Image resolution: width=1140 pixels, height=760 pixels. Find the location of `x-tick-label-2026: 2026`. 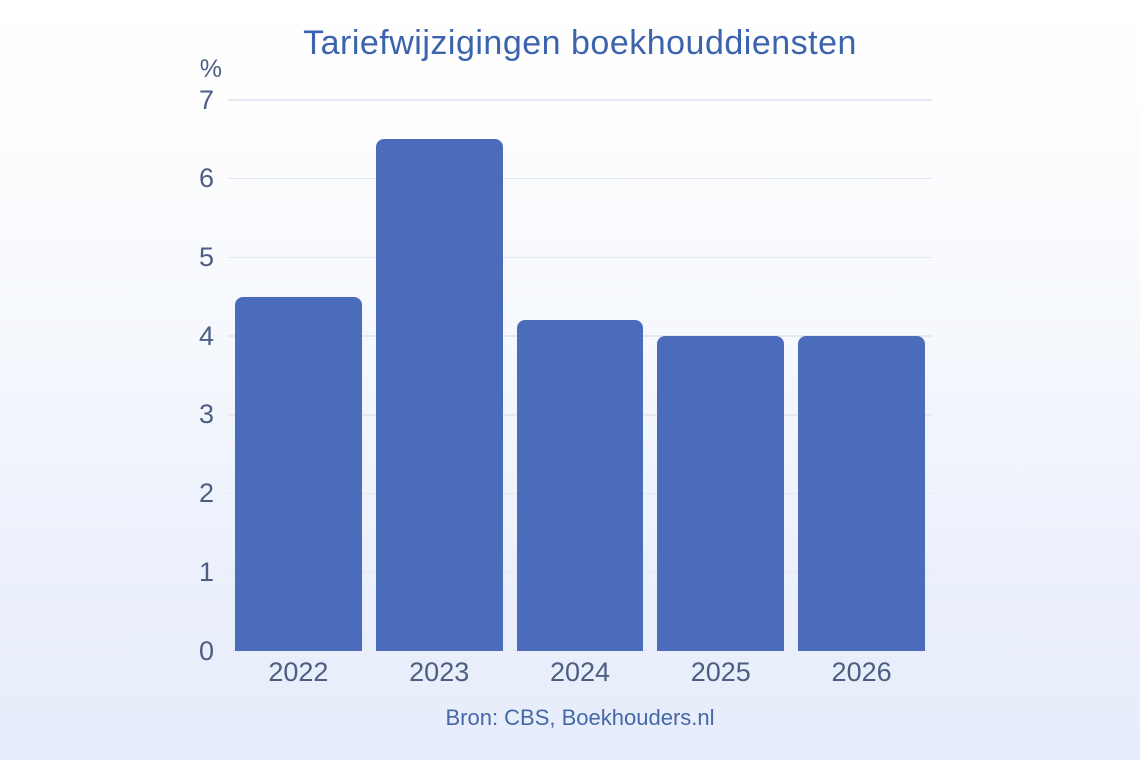

x-tick-label-2026: 2026 is located at coordinates (861, 672).